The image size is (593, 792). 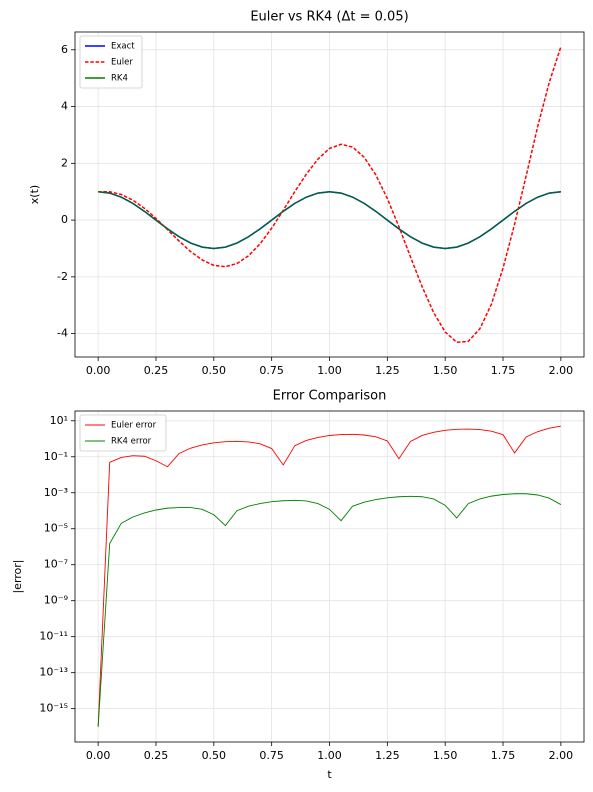 I want to click on y-axis-label: |error|, so click(x=17, y=576).